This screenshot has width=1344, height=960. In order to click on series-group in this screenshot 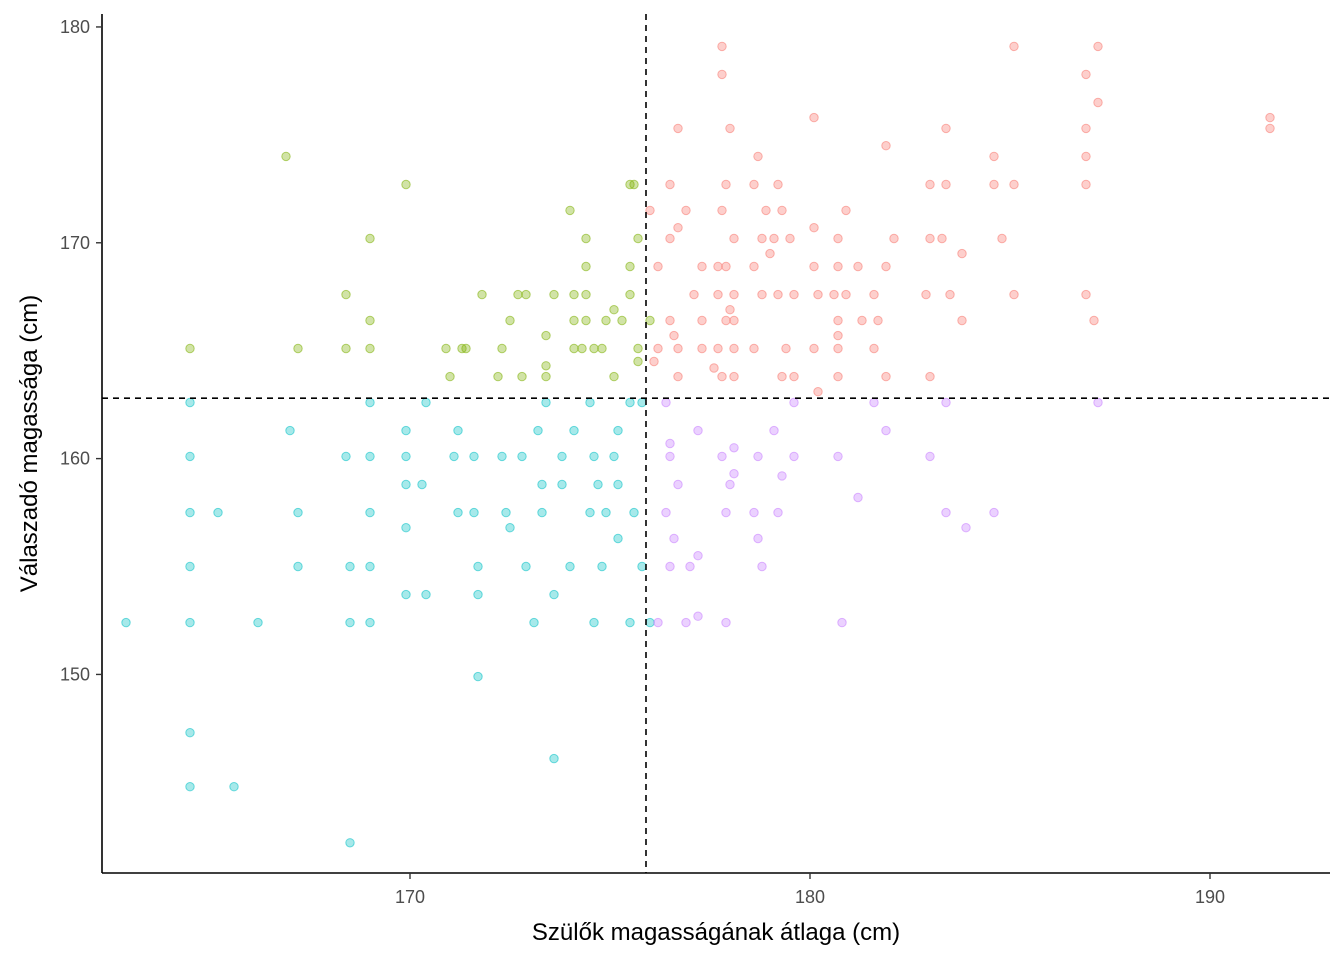, I will do `click(878, 512)`.